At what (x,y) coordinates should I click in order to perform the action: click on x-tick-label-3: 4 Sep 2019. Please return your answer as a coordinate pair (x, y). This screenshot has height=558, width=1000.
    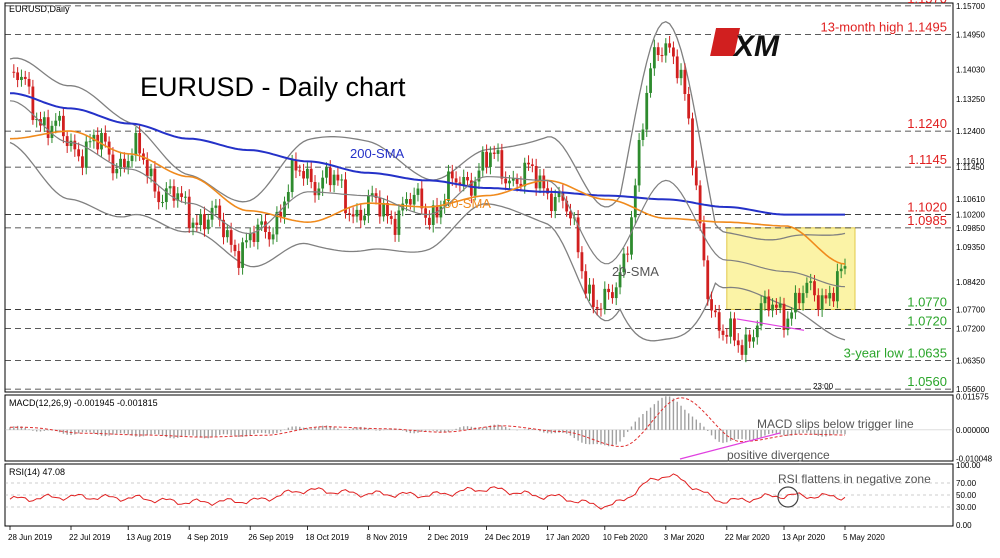
    Looking at the image, I should click on (207, 537).